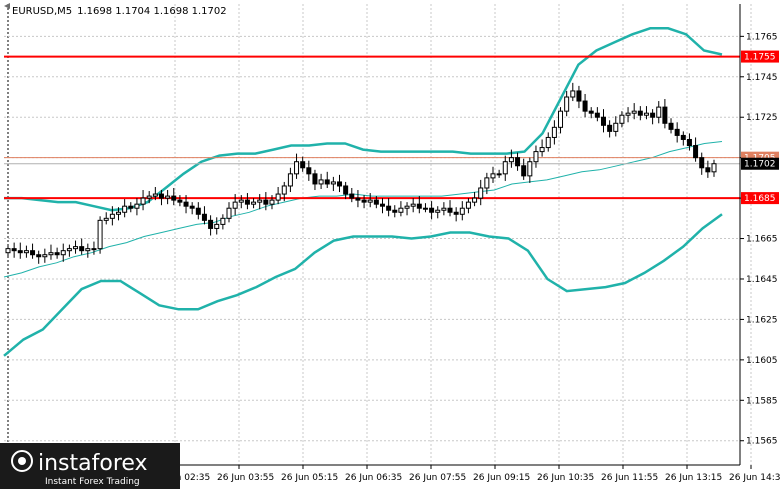  What do you see at coordinates (762, 37) in the screenshot?
I see `y-tick-label: 1.1765` at bounding box center [762, 37].